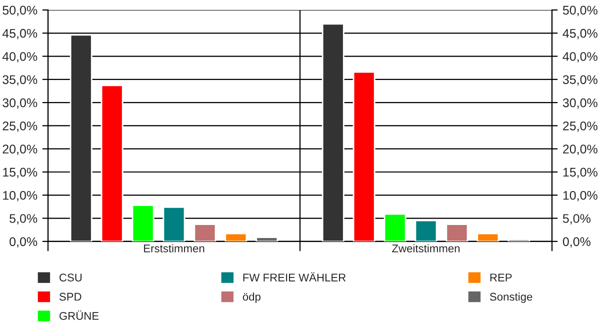  I want to click on y2-tick-label: 15,0%, so click(580, 173).